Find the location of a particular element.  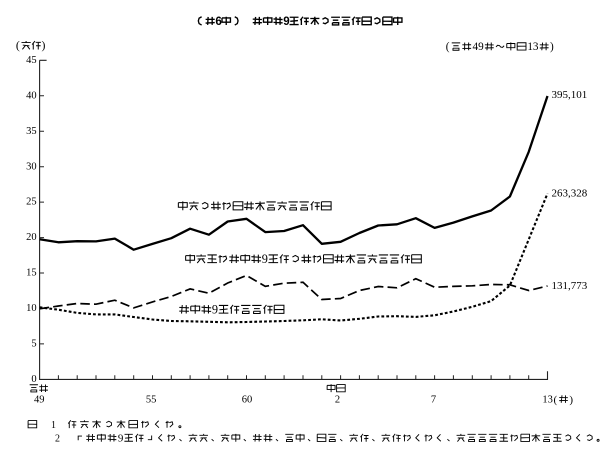

svg-text: 25 is located at coordinates (31, 202).